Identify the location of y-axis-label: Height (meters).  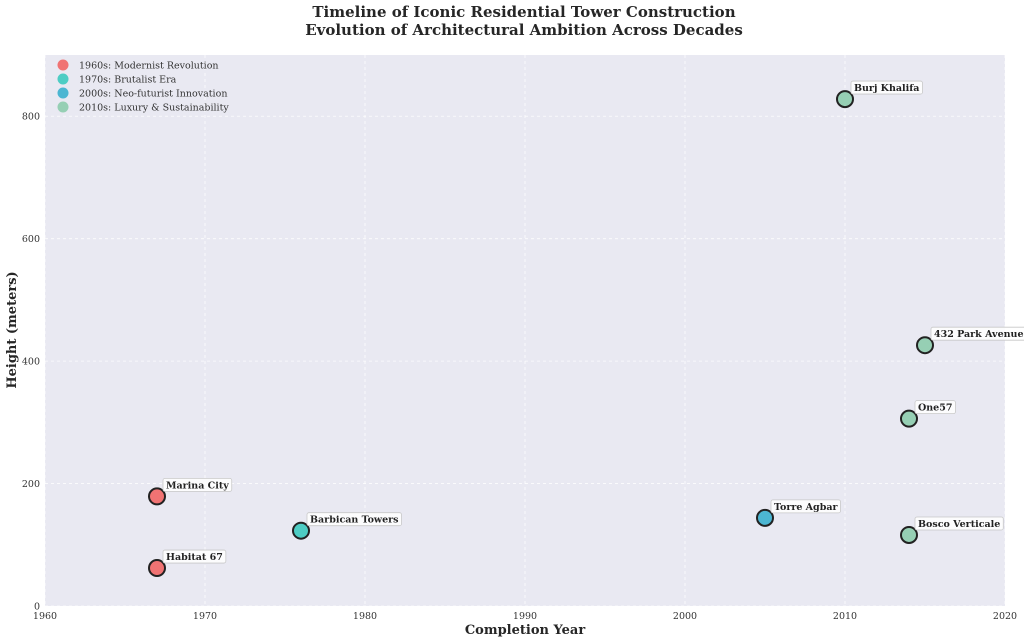
(12, 329).